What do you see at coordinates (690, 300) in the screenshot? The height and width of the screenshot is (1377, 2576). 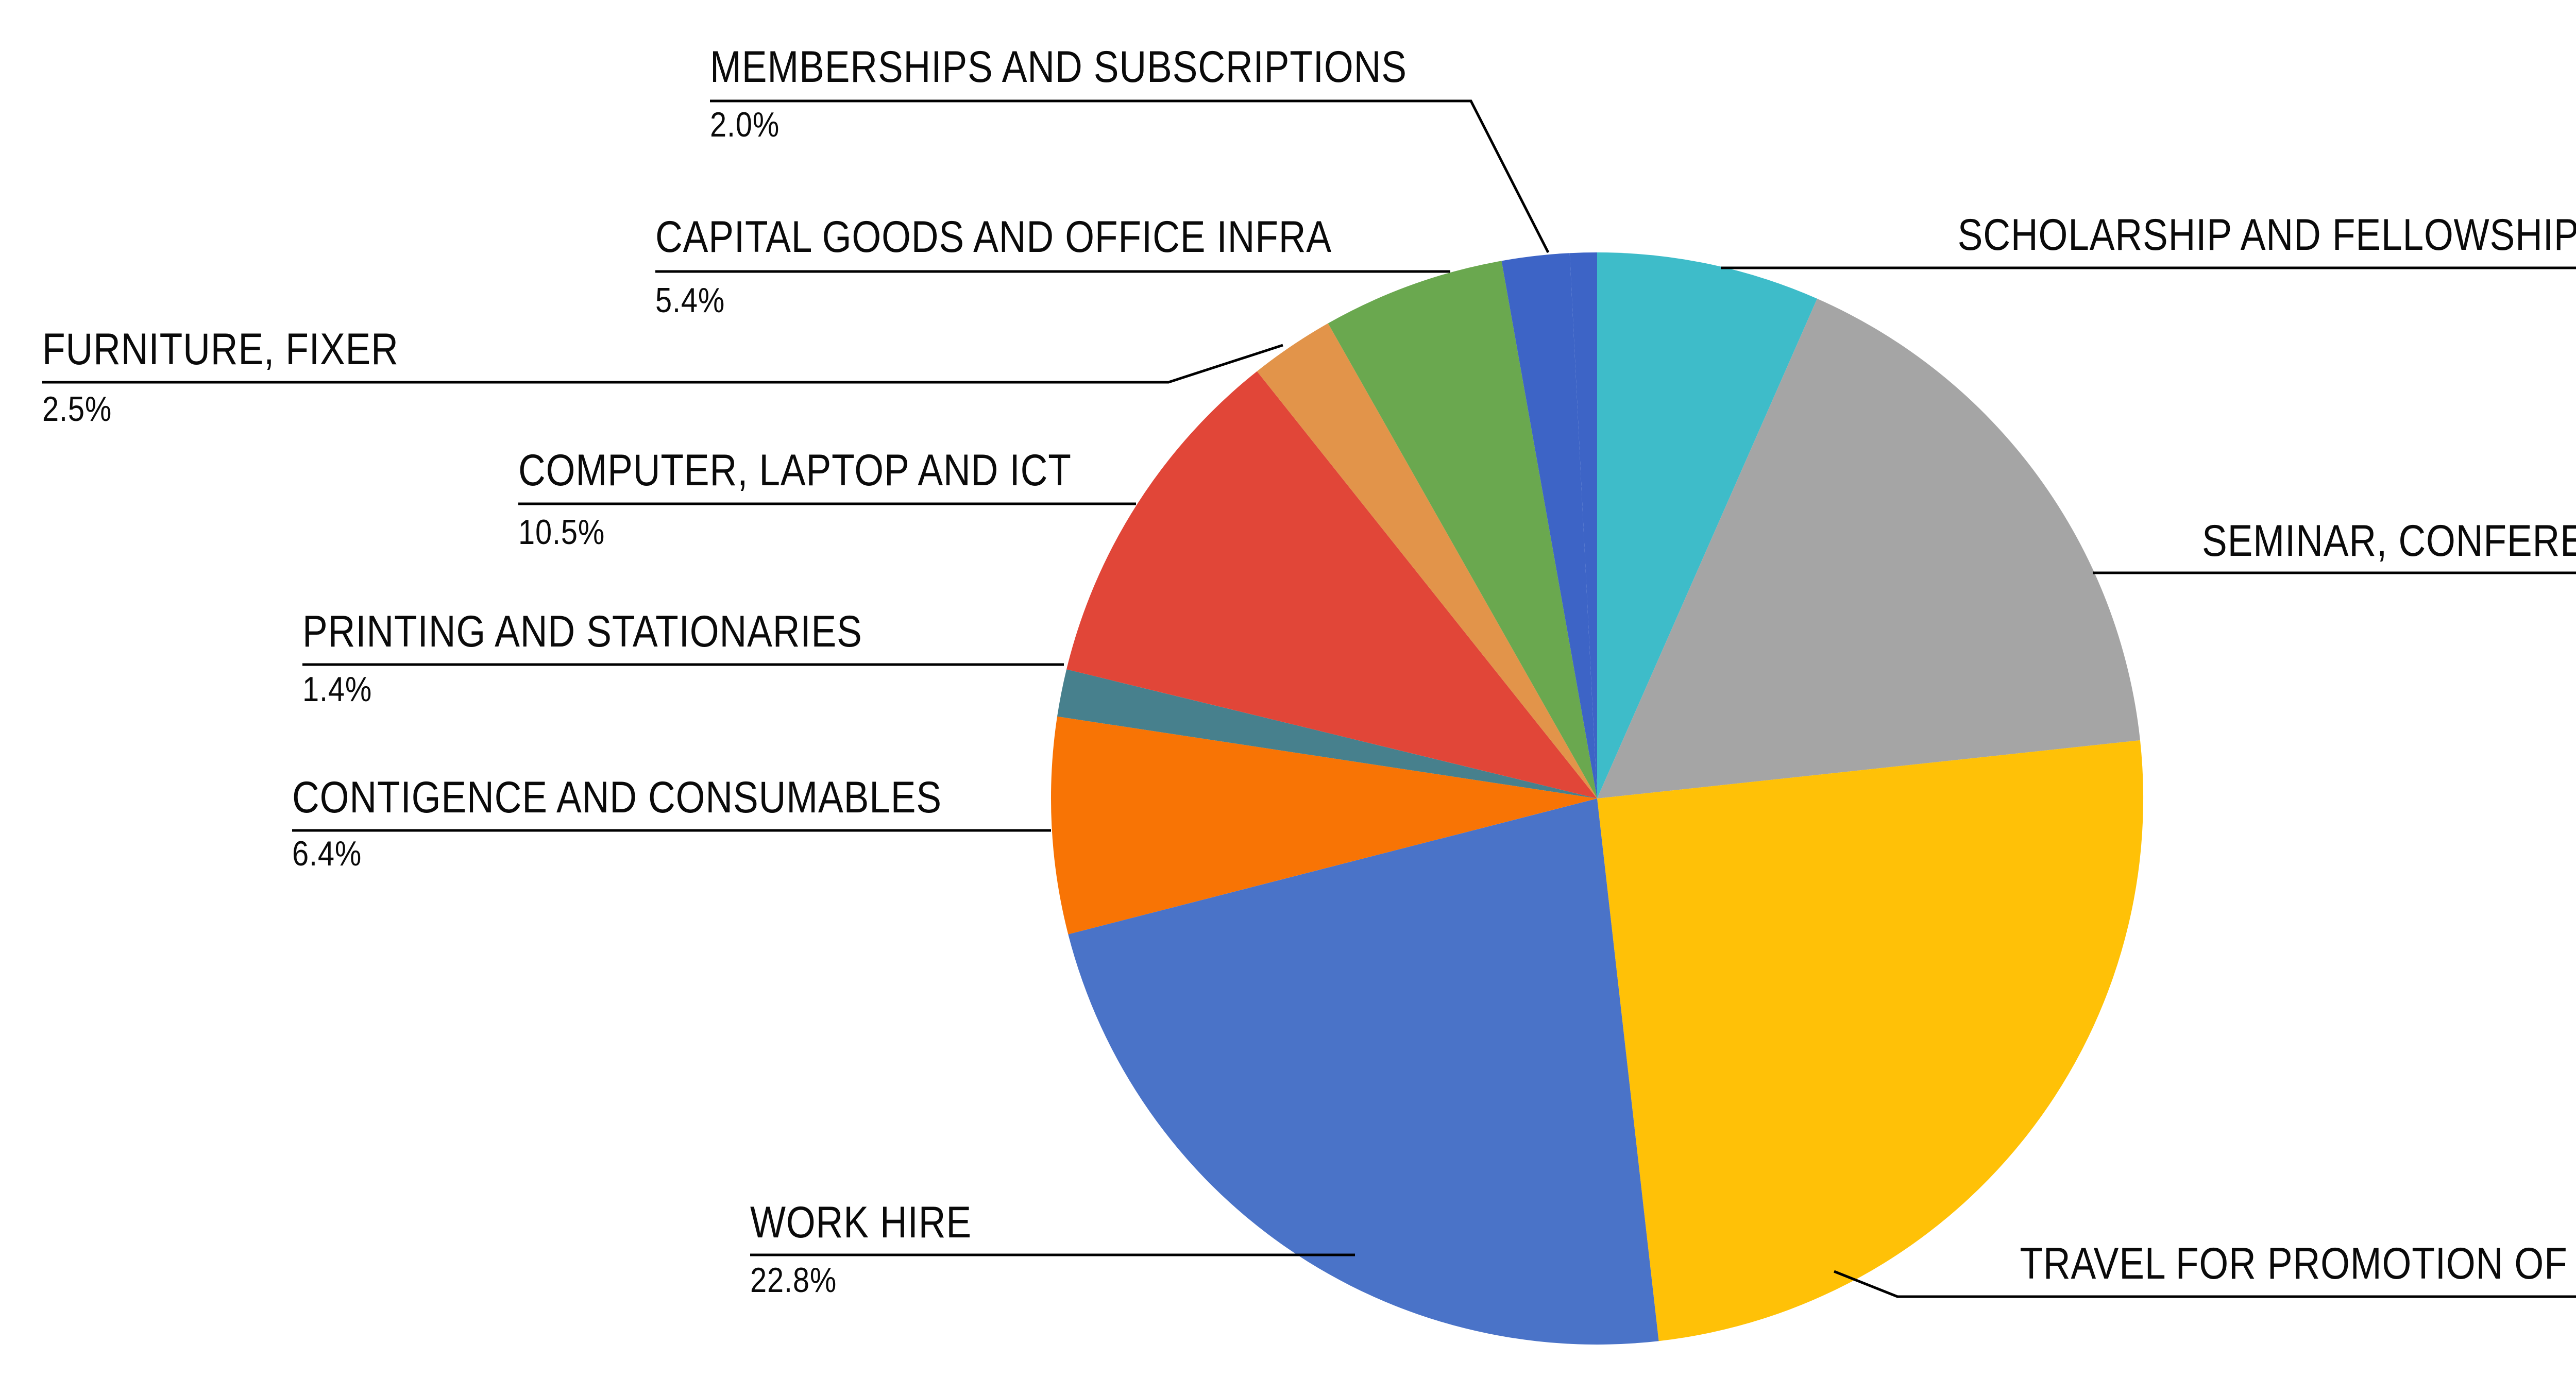 I see `slice-percent-capital-goods: 5.4%` at bounding box center [690, 300].